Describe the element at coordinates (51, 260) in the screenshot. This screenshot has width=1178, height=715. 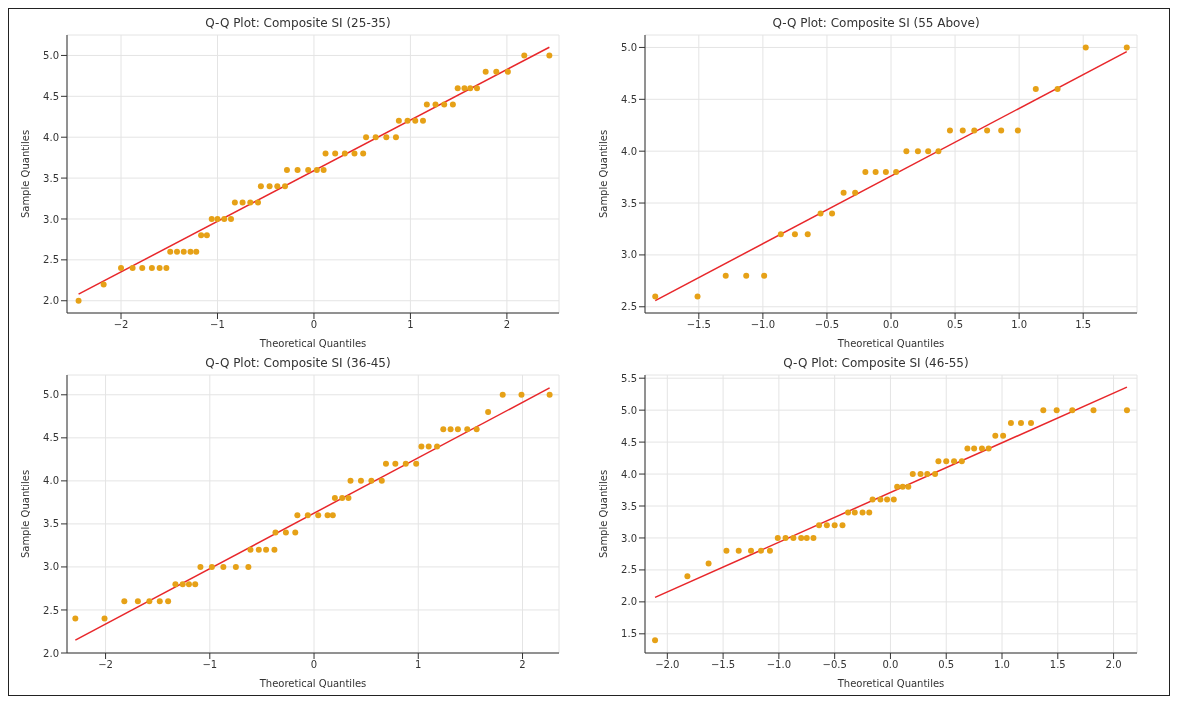
I see `y-tick-label: 2.5` at that location.